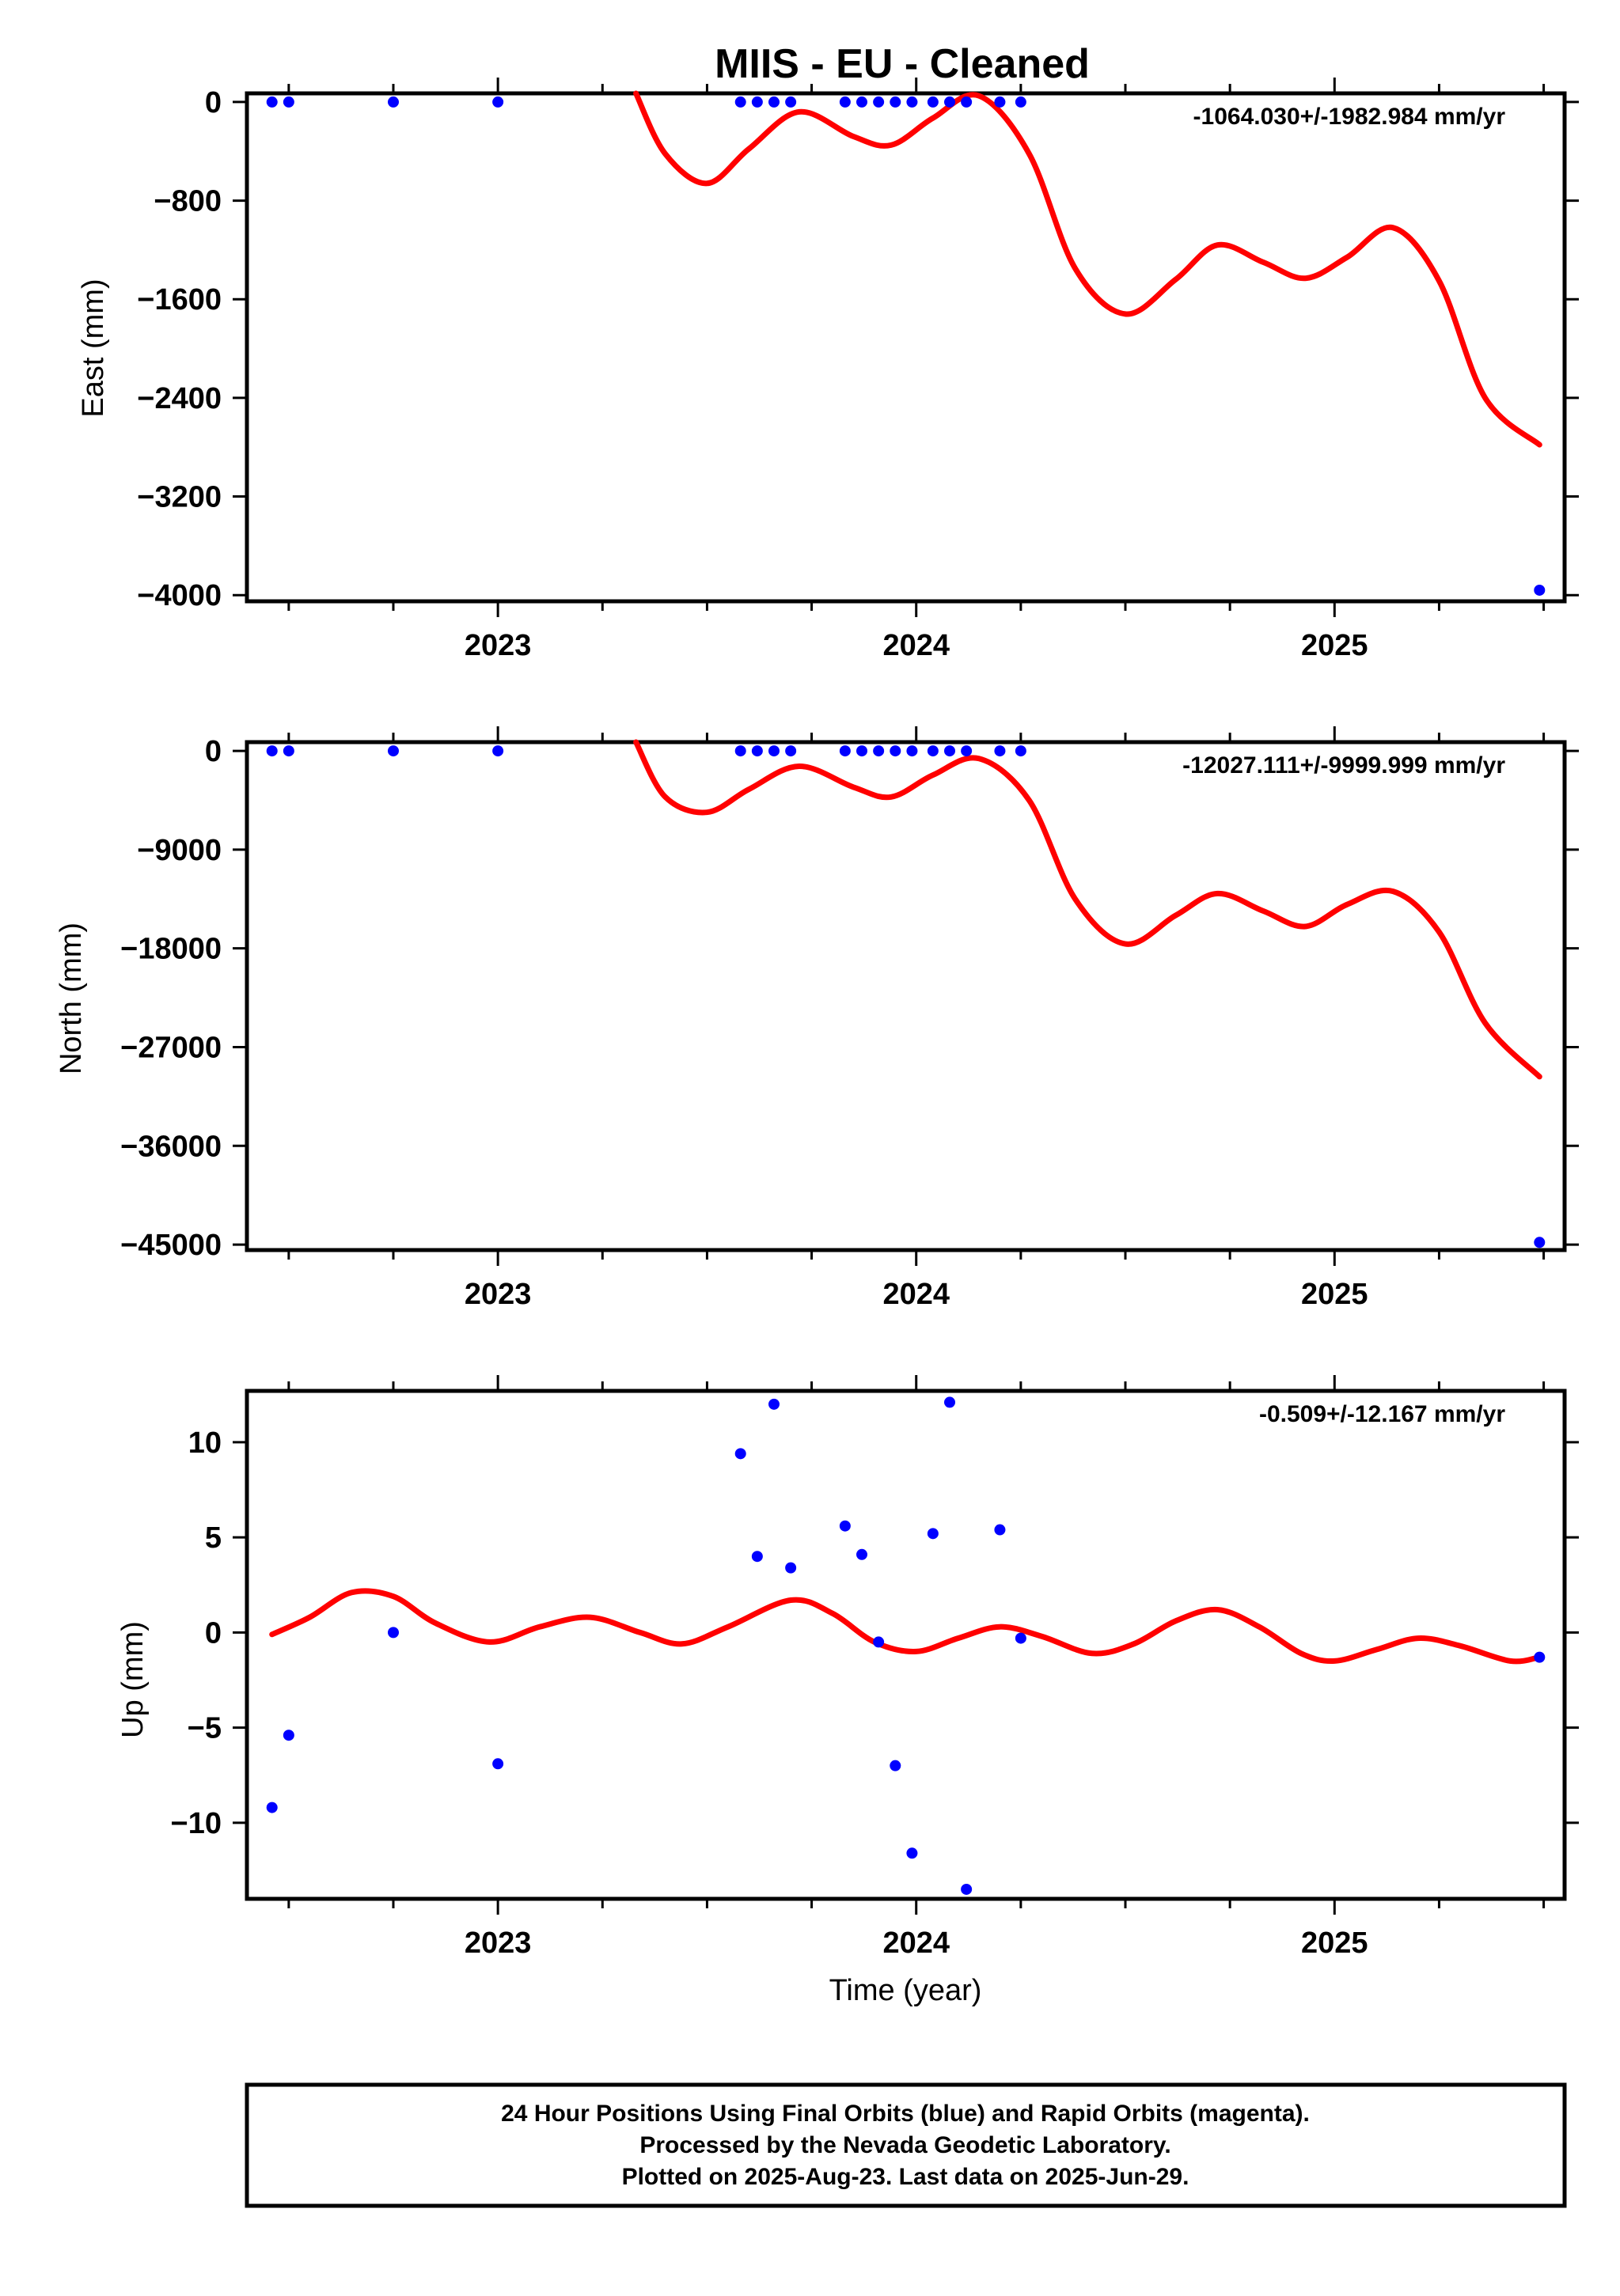  Describe the element at coordinates (171, 1048) in the screenshot. I see `y-tick-label: −27000` at that location.